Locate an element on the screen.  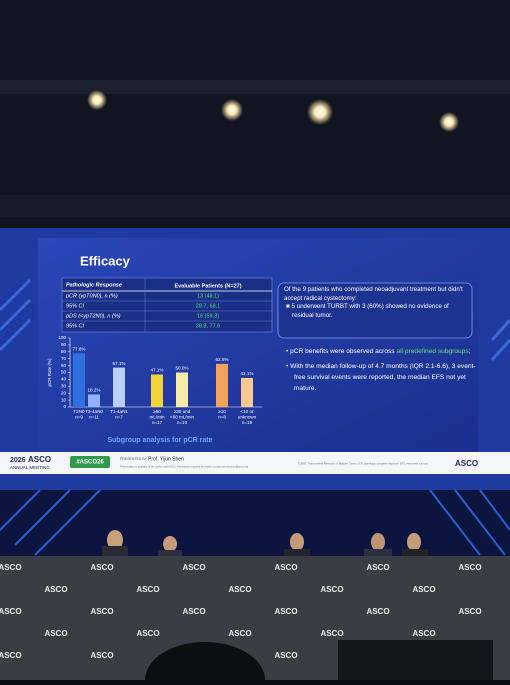
x-tick-label: n=8 is located at coordinates (222, 417).